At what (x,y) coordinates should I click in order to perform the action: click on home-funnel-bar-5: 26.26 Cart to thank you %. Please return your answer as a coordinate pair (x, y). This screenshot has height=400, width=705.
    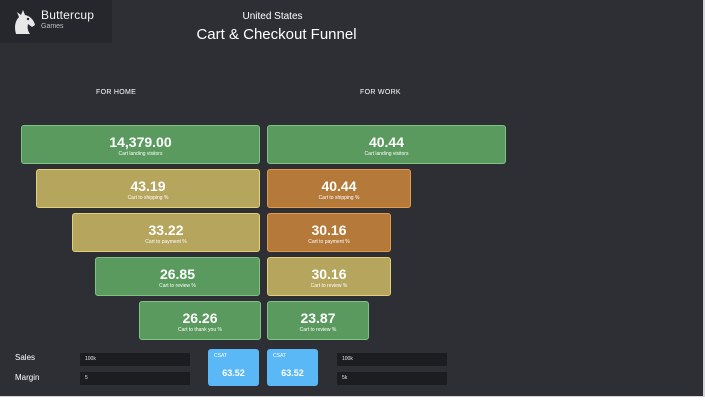
    Looking at the image, I should click on (200, 320).